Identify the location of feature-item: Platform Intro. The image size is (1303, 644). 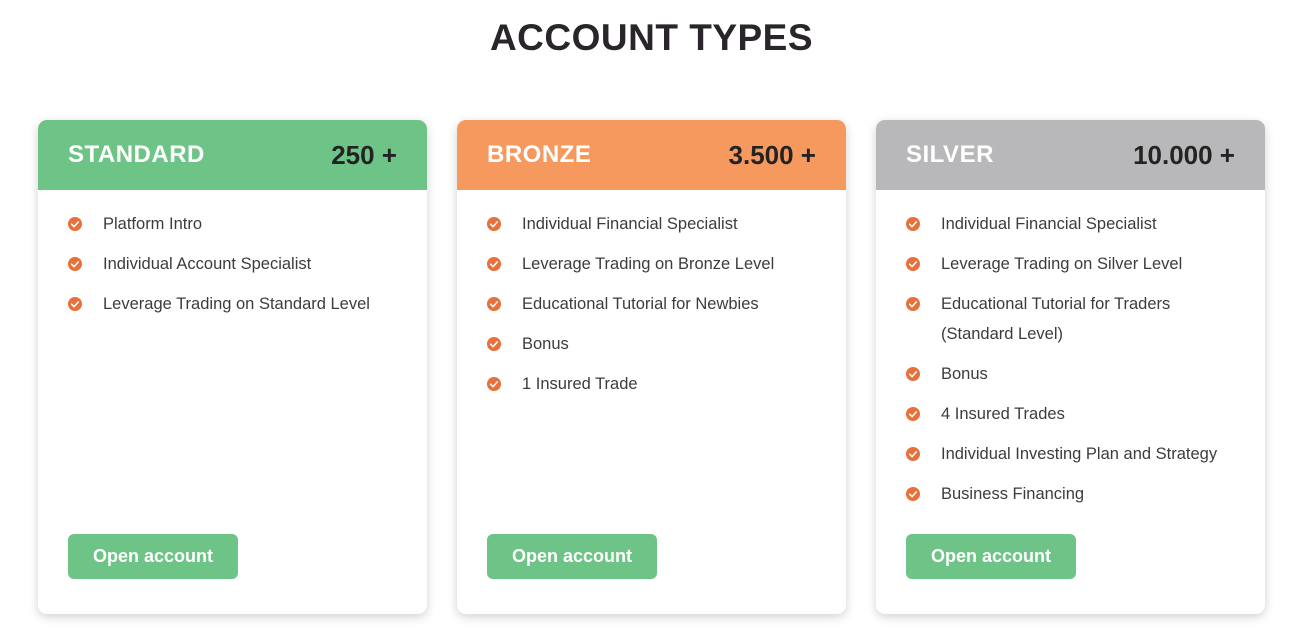
(233, 224).